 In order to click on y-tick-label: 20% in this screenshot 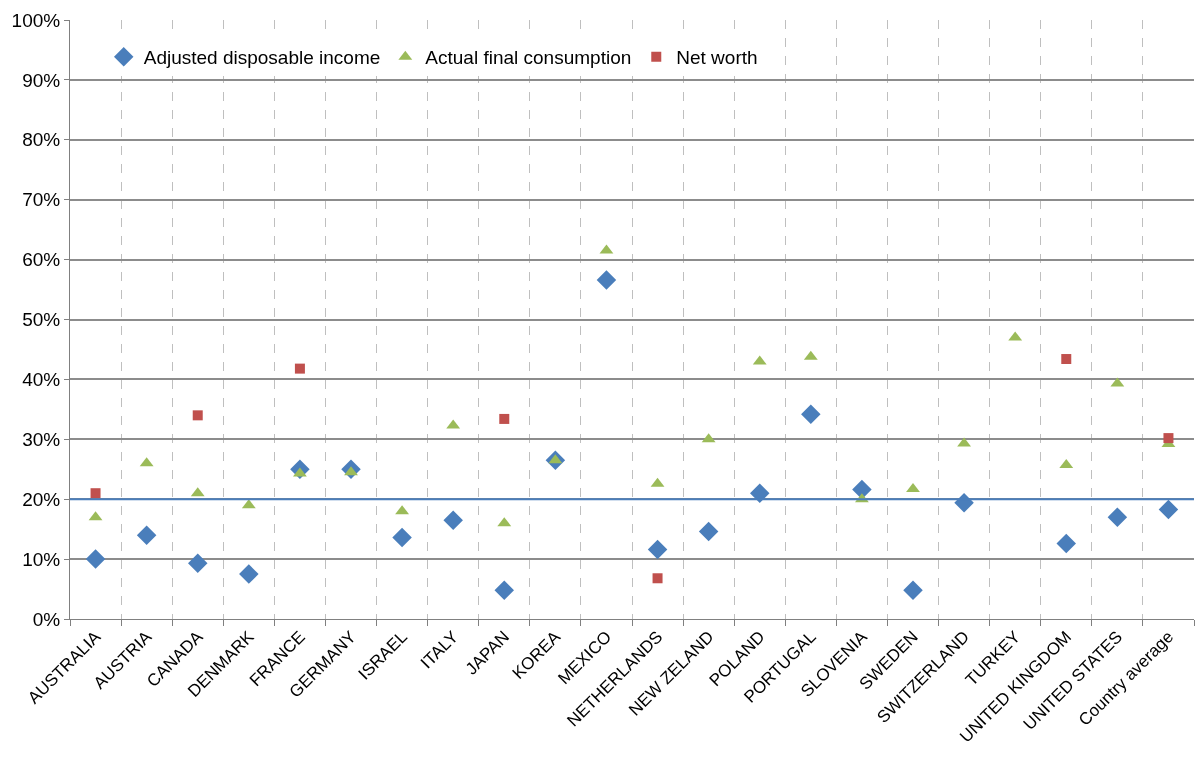, I will do `click(41, 499)`.